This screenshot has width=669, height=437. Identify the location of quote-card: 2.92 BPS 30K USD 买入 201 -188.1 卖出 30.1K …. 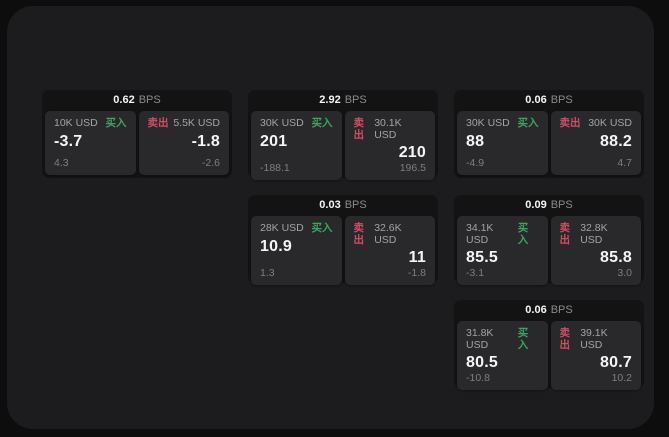
(343, 135).